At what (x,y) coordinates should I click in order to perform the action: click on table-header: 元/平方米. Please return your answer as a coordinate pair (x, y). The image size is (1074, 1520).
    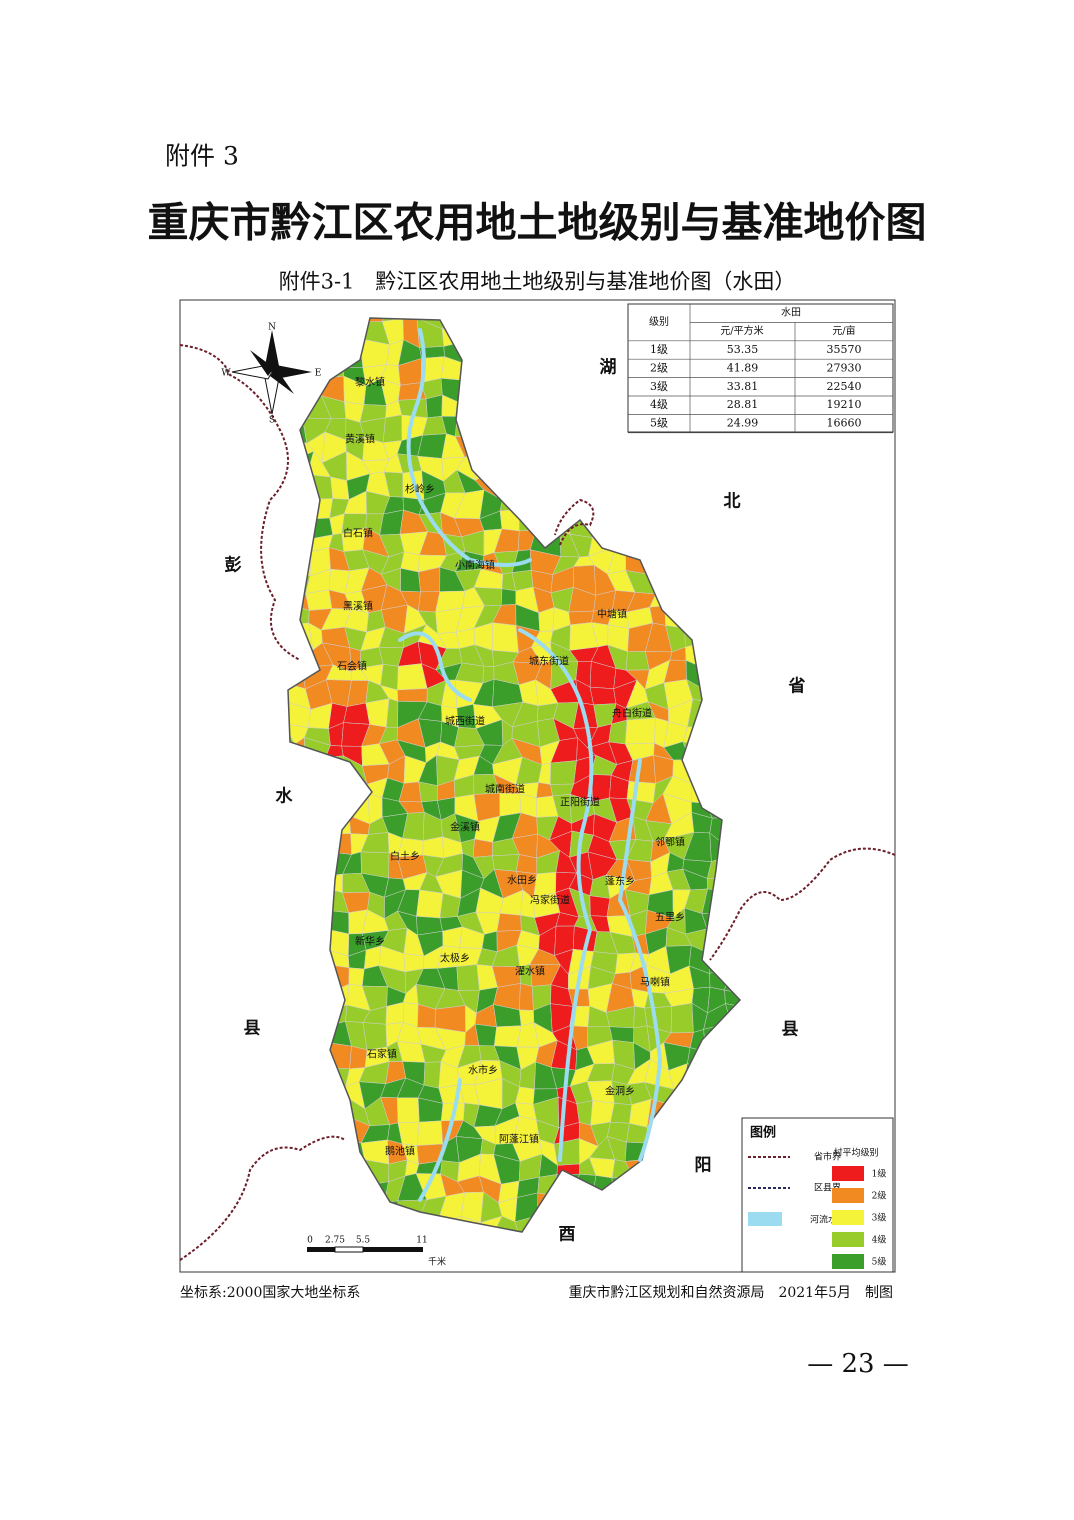
    Looking at the image, I should click on (741, 330).